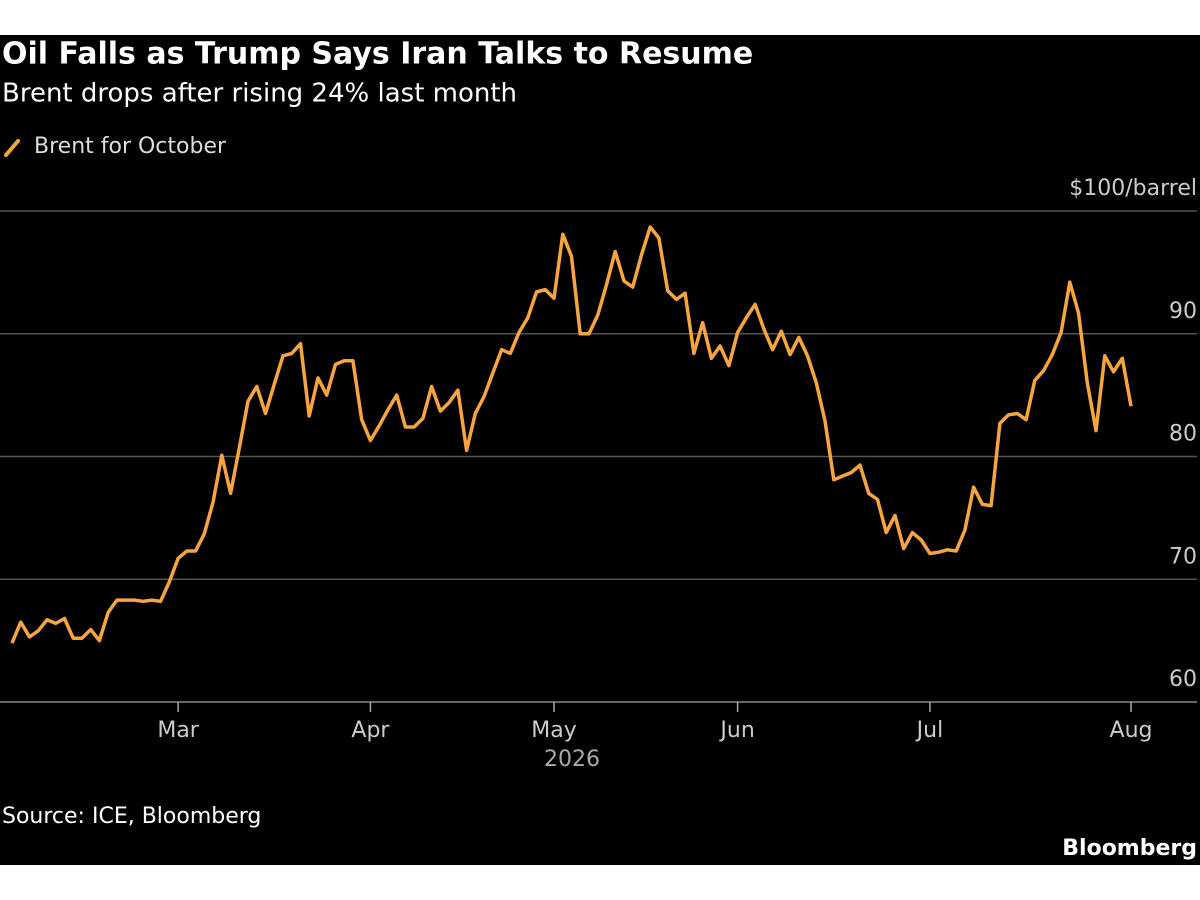  What do you see at coordinates (370, 730) in the screenshot?
I see `x-tick-label: Apr` at bounding box center [370, 730].